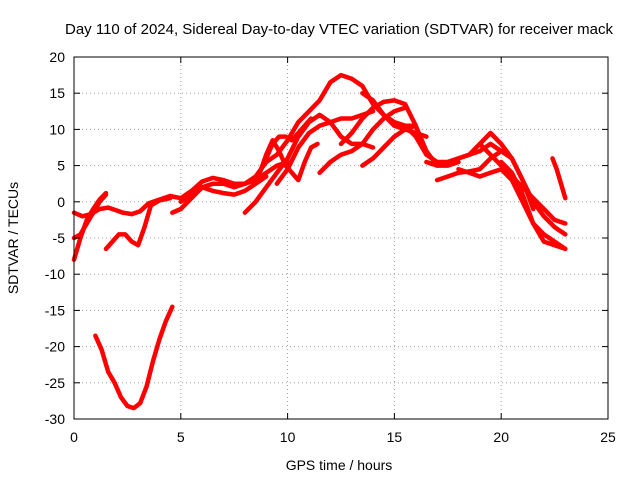  What do you see at coordinates (61, 166) in the screenshot?
I see `y-tick-label: 5` at bounding box center [61, 166].